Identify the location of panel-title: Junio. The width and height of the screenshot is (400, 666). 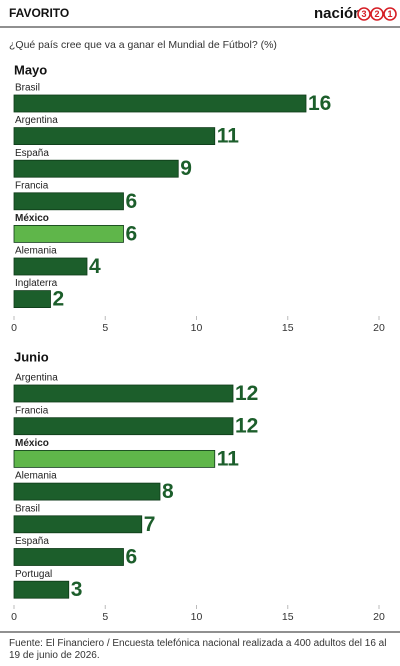
(31, 356).